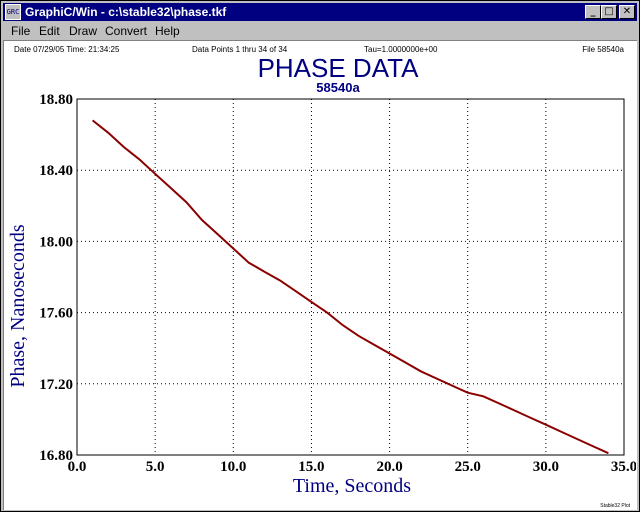  What do you see at coordinates (339, 68) in the screenshot?
I see `chart-title: PHASE DATA` at bounding box center [339, 68].